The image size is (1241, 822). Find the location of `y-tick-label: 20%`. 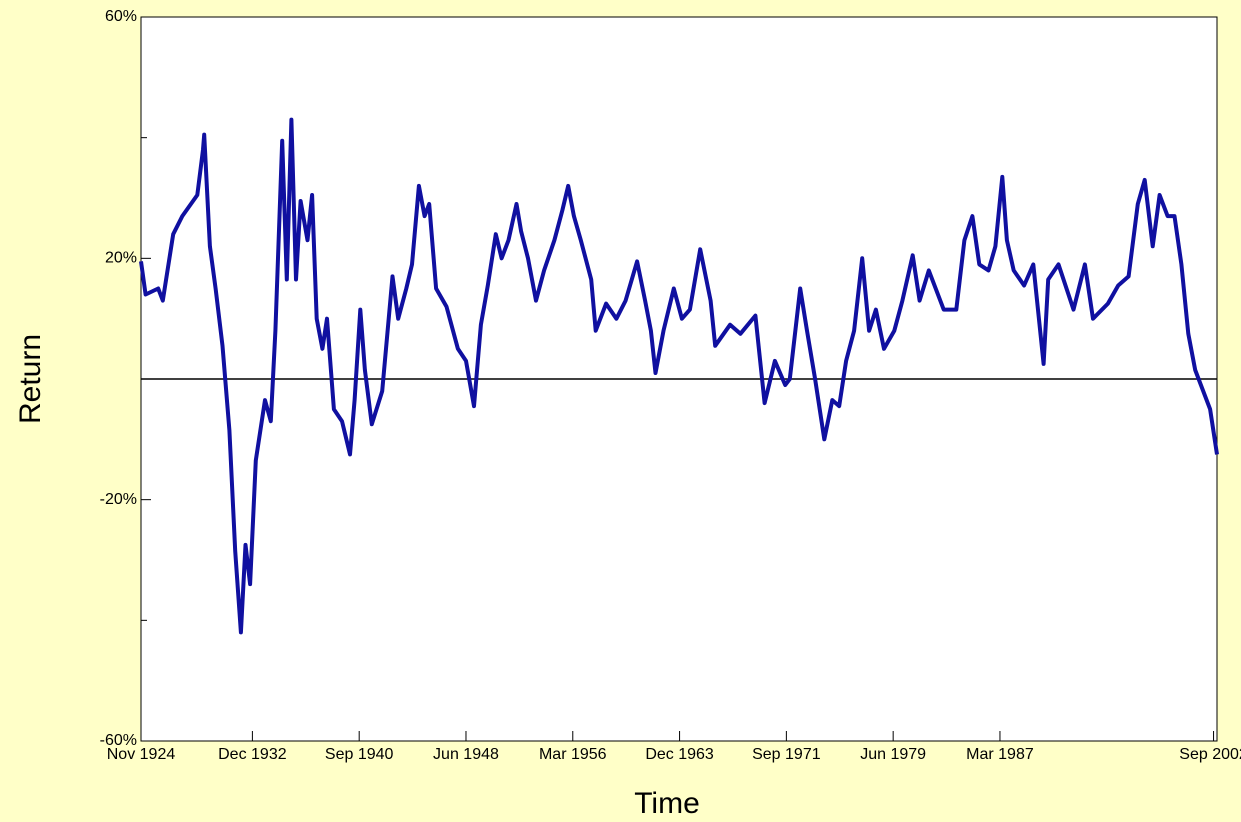

y-tick-label: 20% is located at coordinates (121, 258).